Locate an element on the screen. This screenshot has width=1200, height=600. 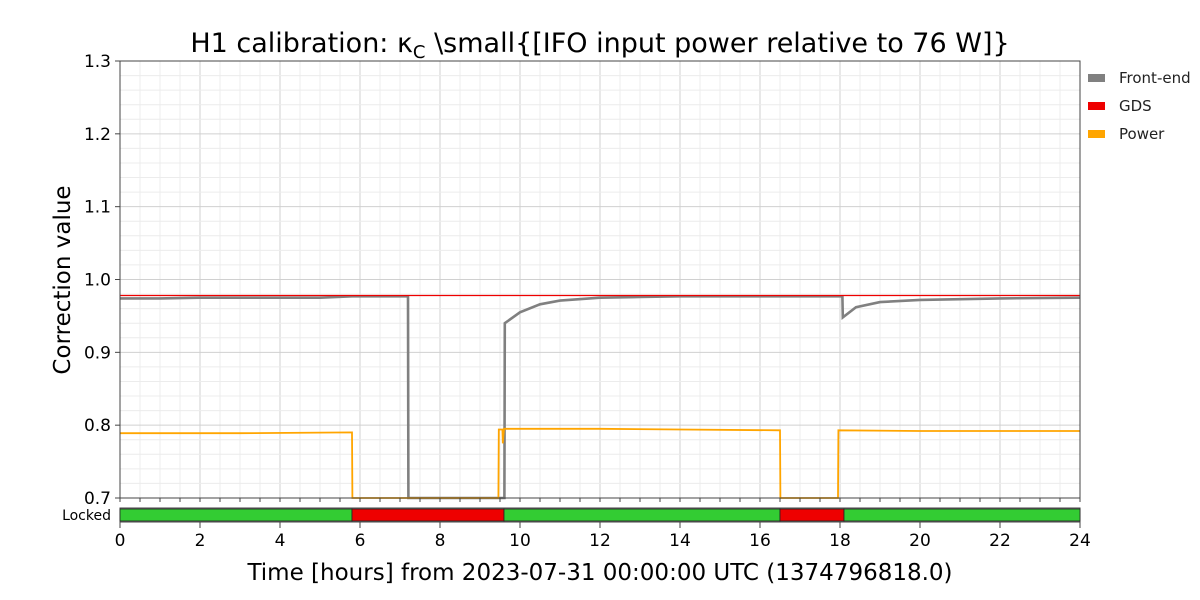
title-subscript: C is located at coordinates (419, 52).